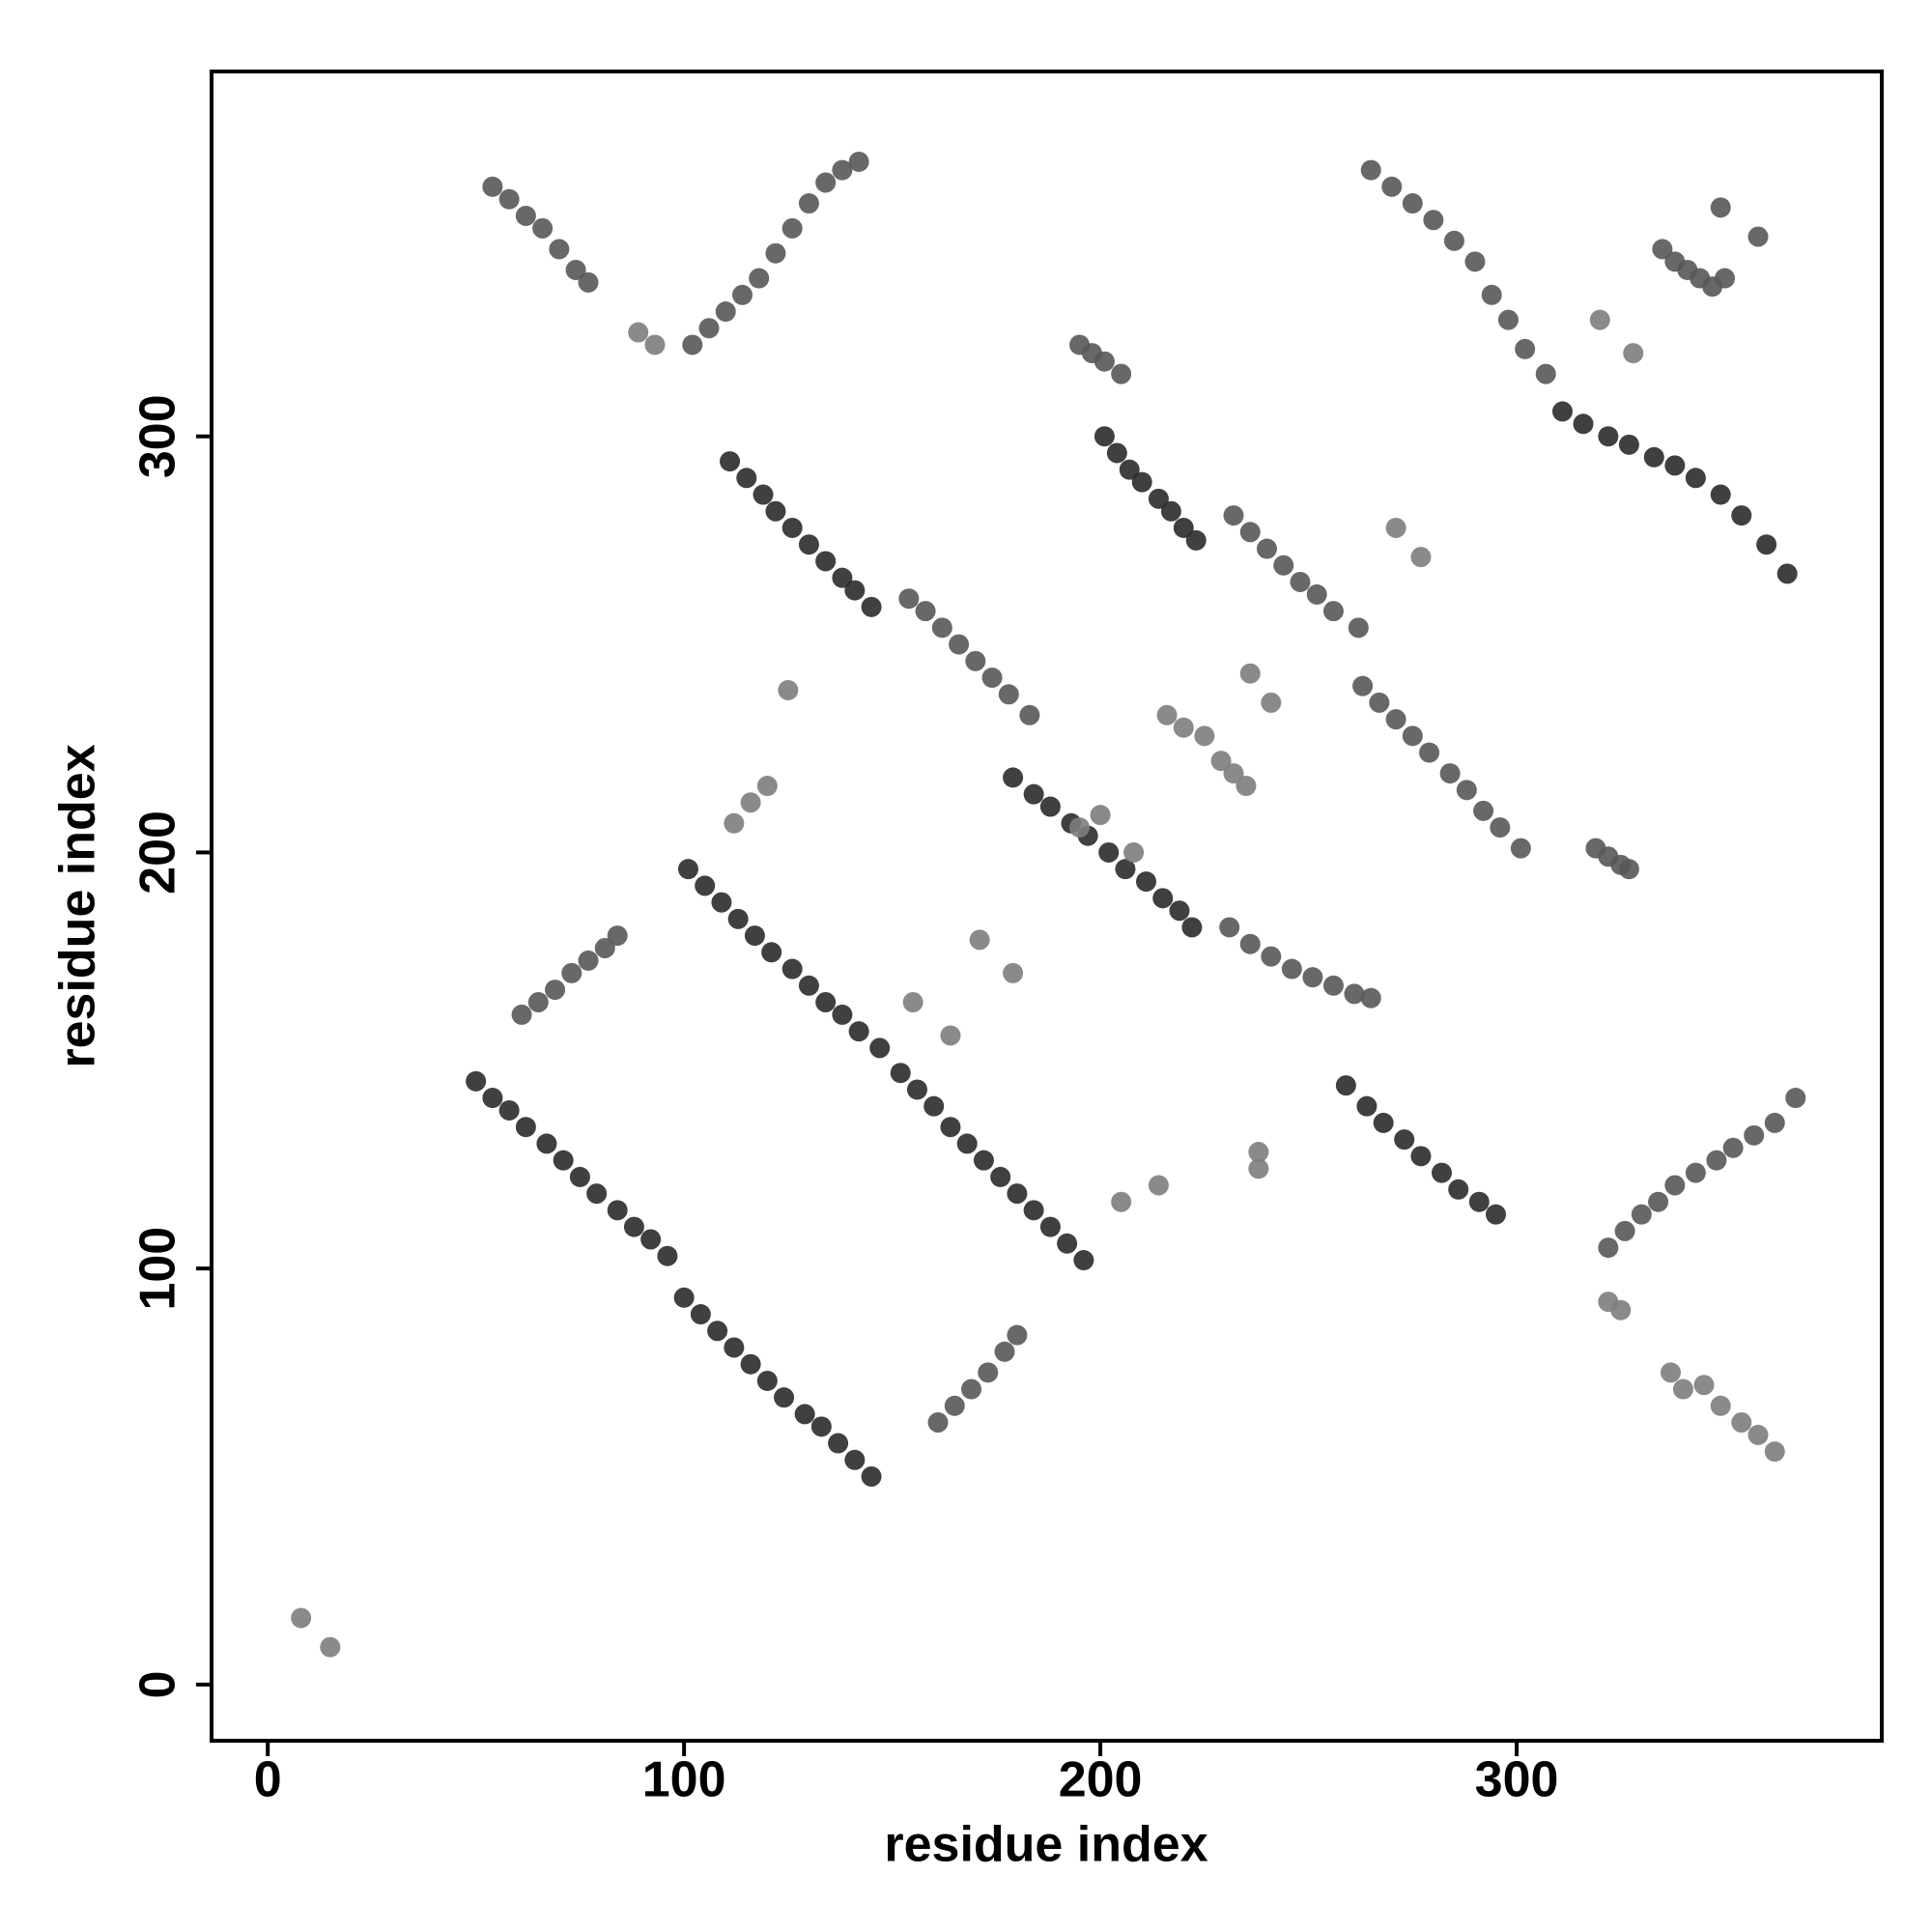  I want to click on y-tick-label: 200, so click(158, 852).